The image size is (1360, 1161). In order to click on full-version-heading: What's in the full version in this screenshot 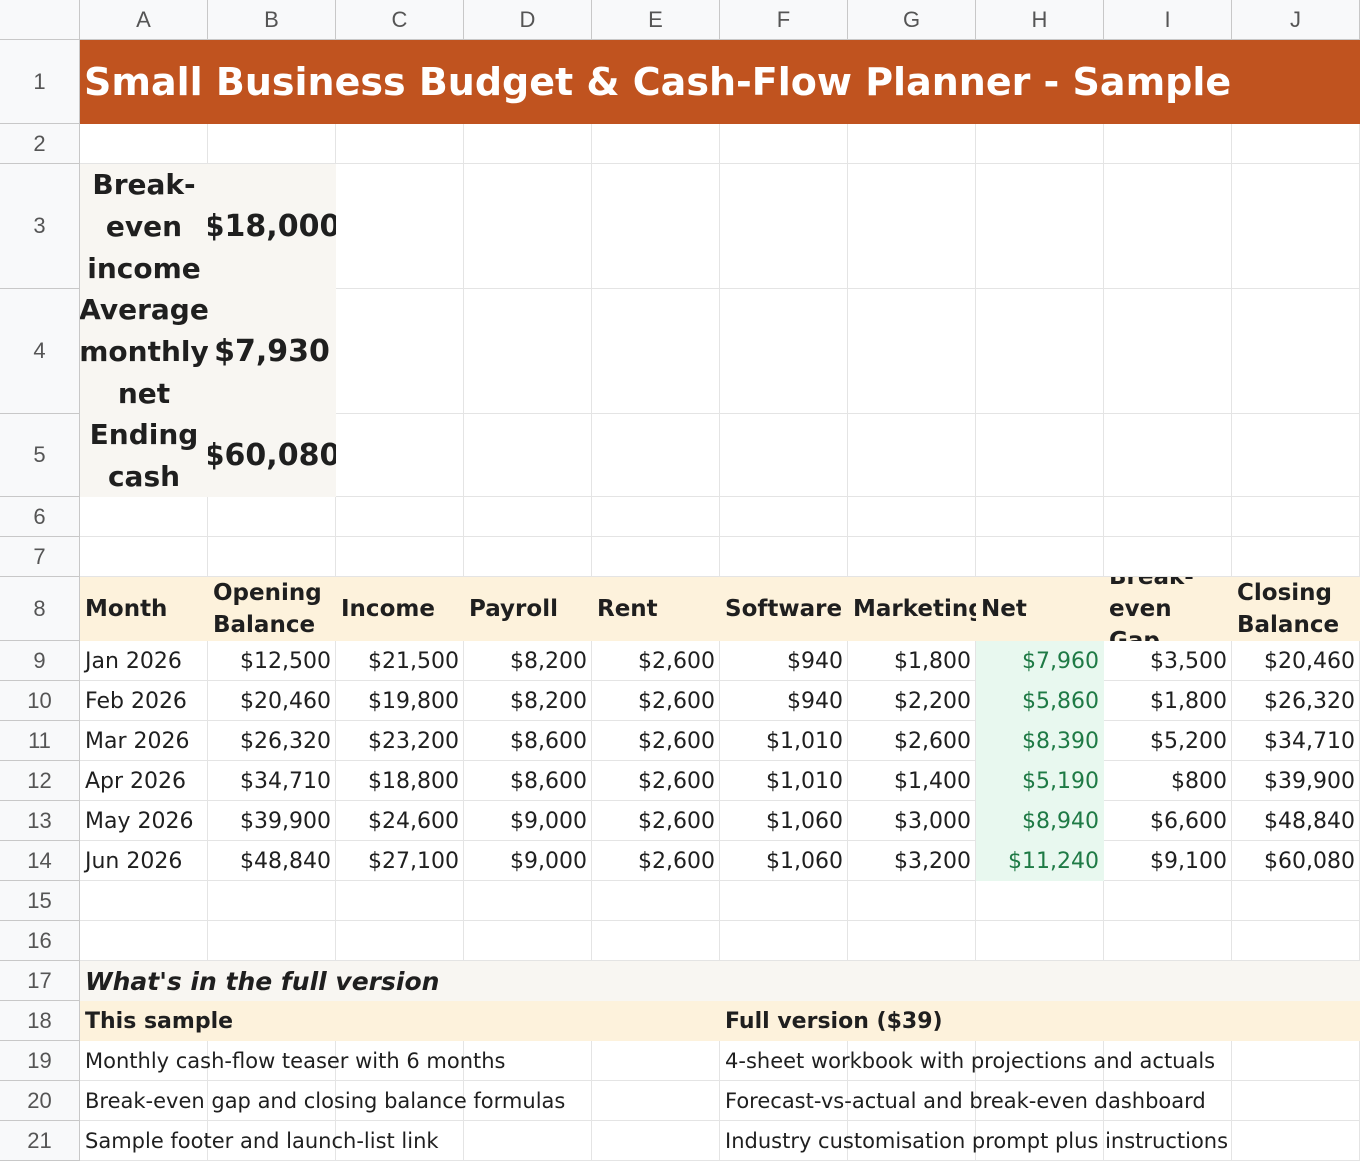, I will do `click(262, 981)`.